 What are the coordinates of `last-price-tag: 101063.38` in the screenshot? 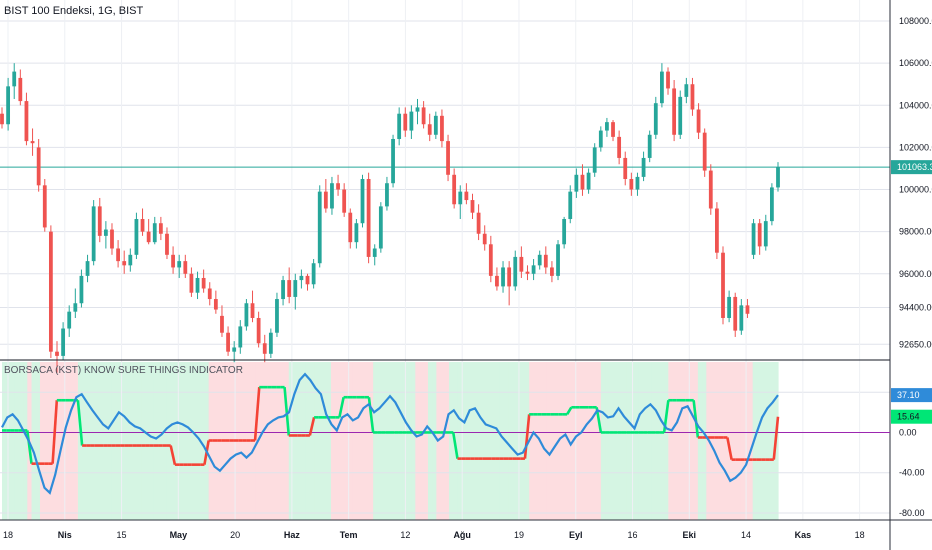 It's located at (911, 167).